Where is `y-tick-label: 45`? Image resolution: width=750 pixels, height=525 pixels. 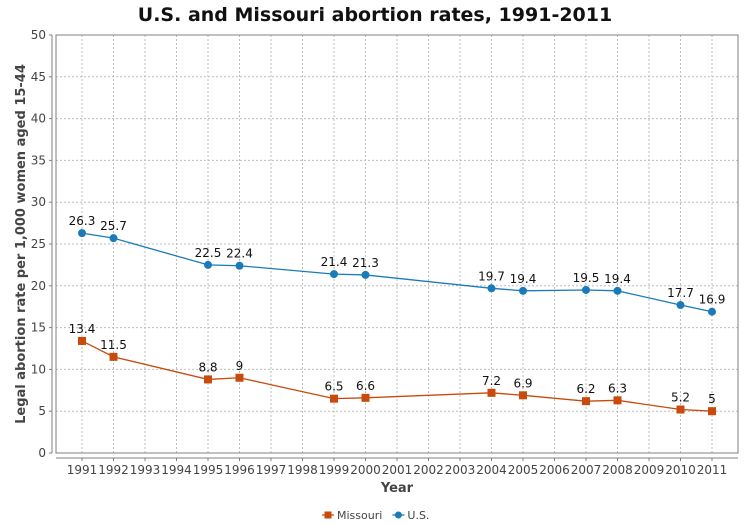
y-tick-label: 45 is located at coordinates (38, 77).